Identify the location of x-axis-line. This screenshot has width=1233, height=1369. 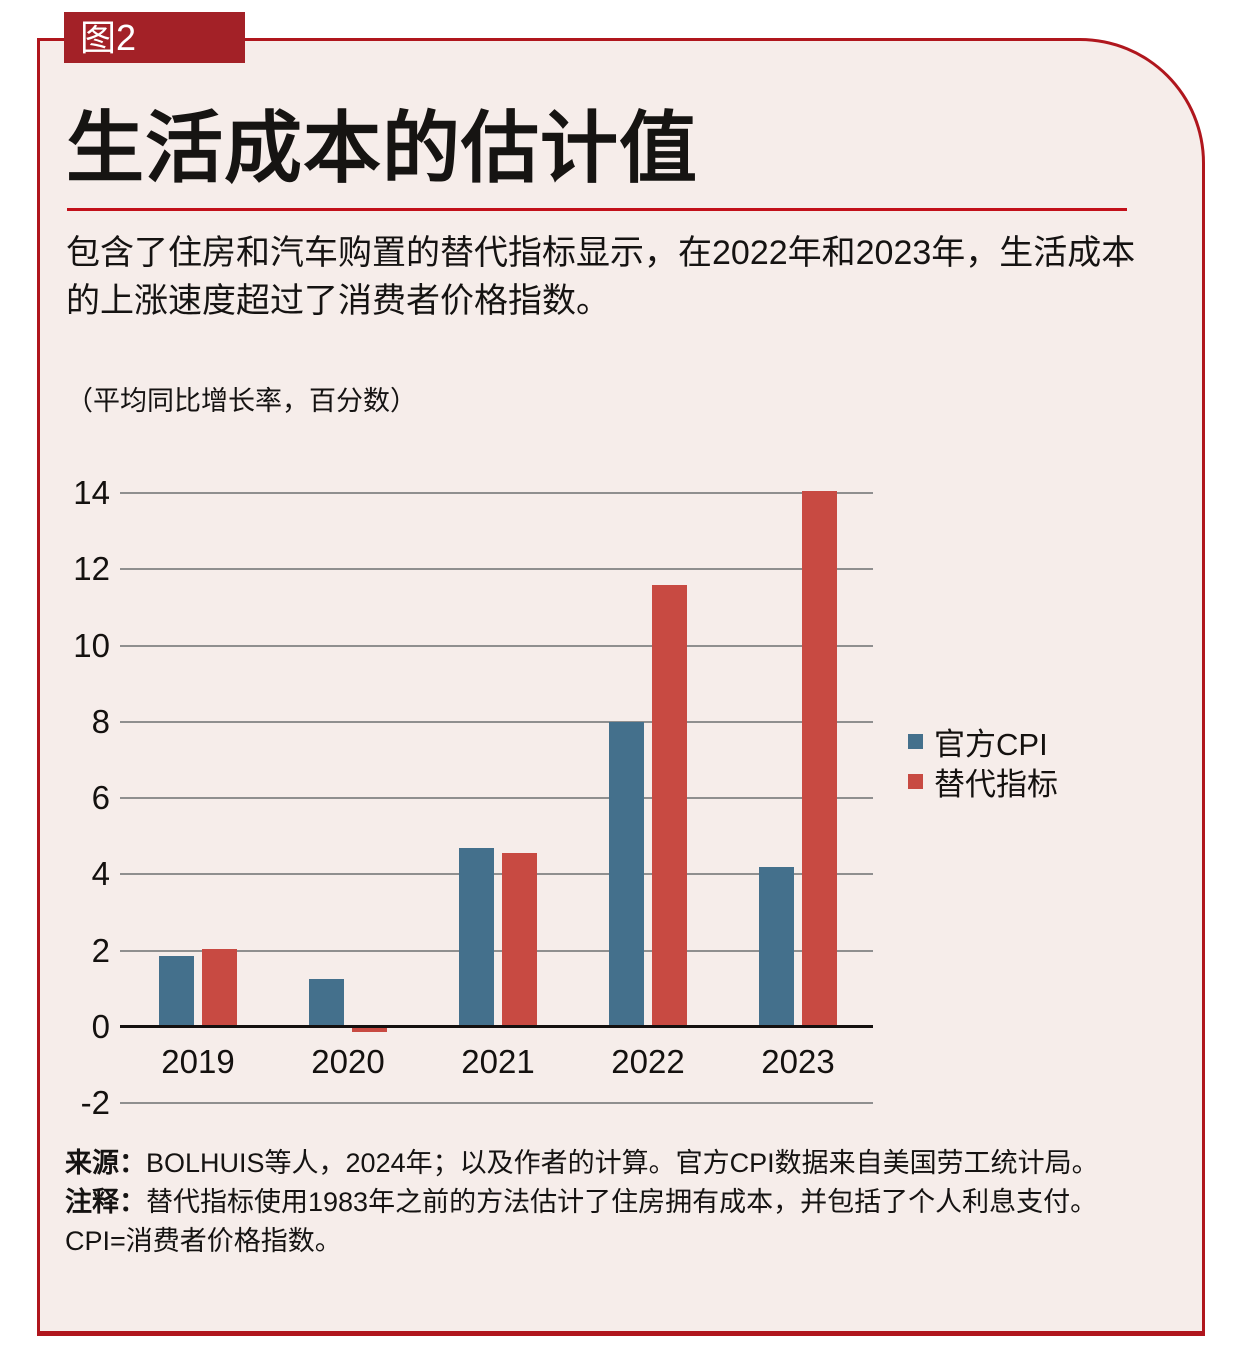
(496, 1027).